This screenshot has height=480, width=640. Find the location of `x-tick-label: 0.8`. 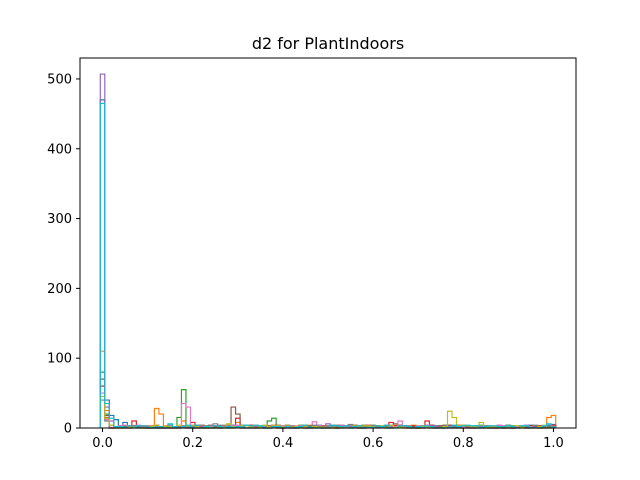

x-tick-label: 0.8 is located at coordinates (463, 443).